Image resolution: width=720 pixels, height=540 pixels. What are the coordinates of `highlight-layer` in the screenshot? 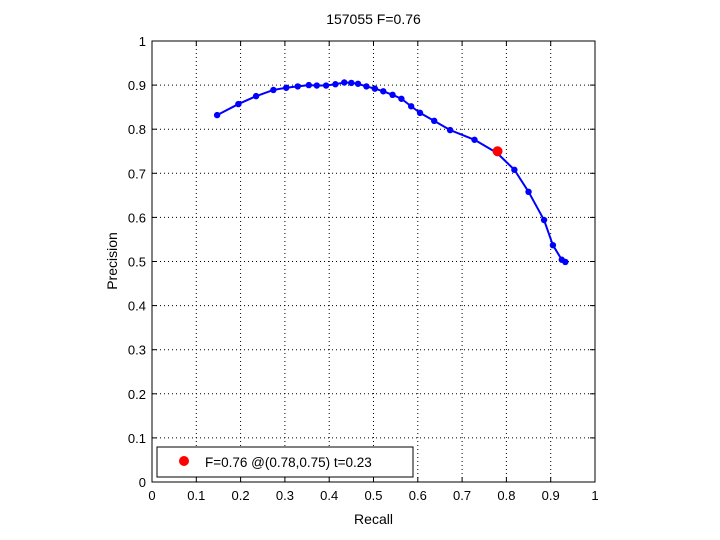 It's located at (497, 151).